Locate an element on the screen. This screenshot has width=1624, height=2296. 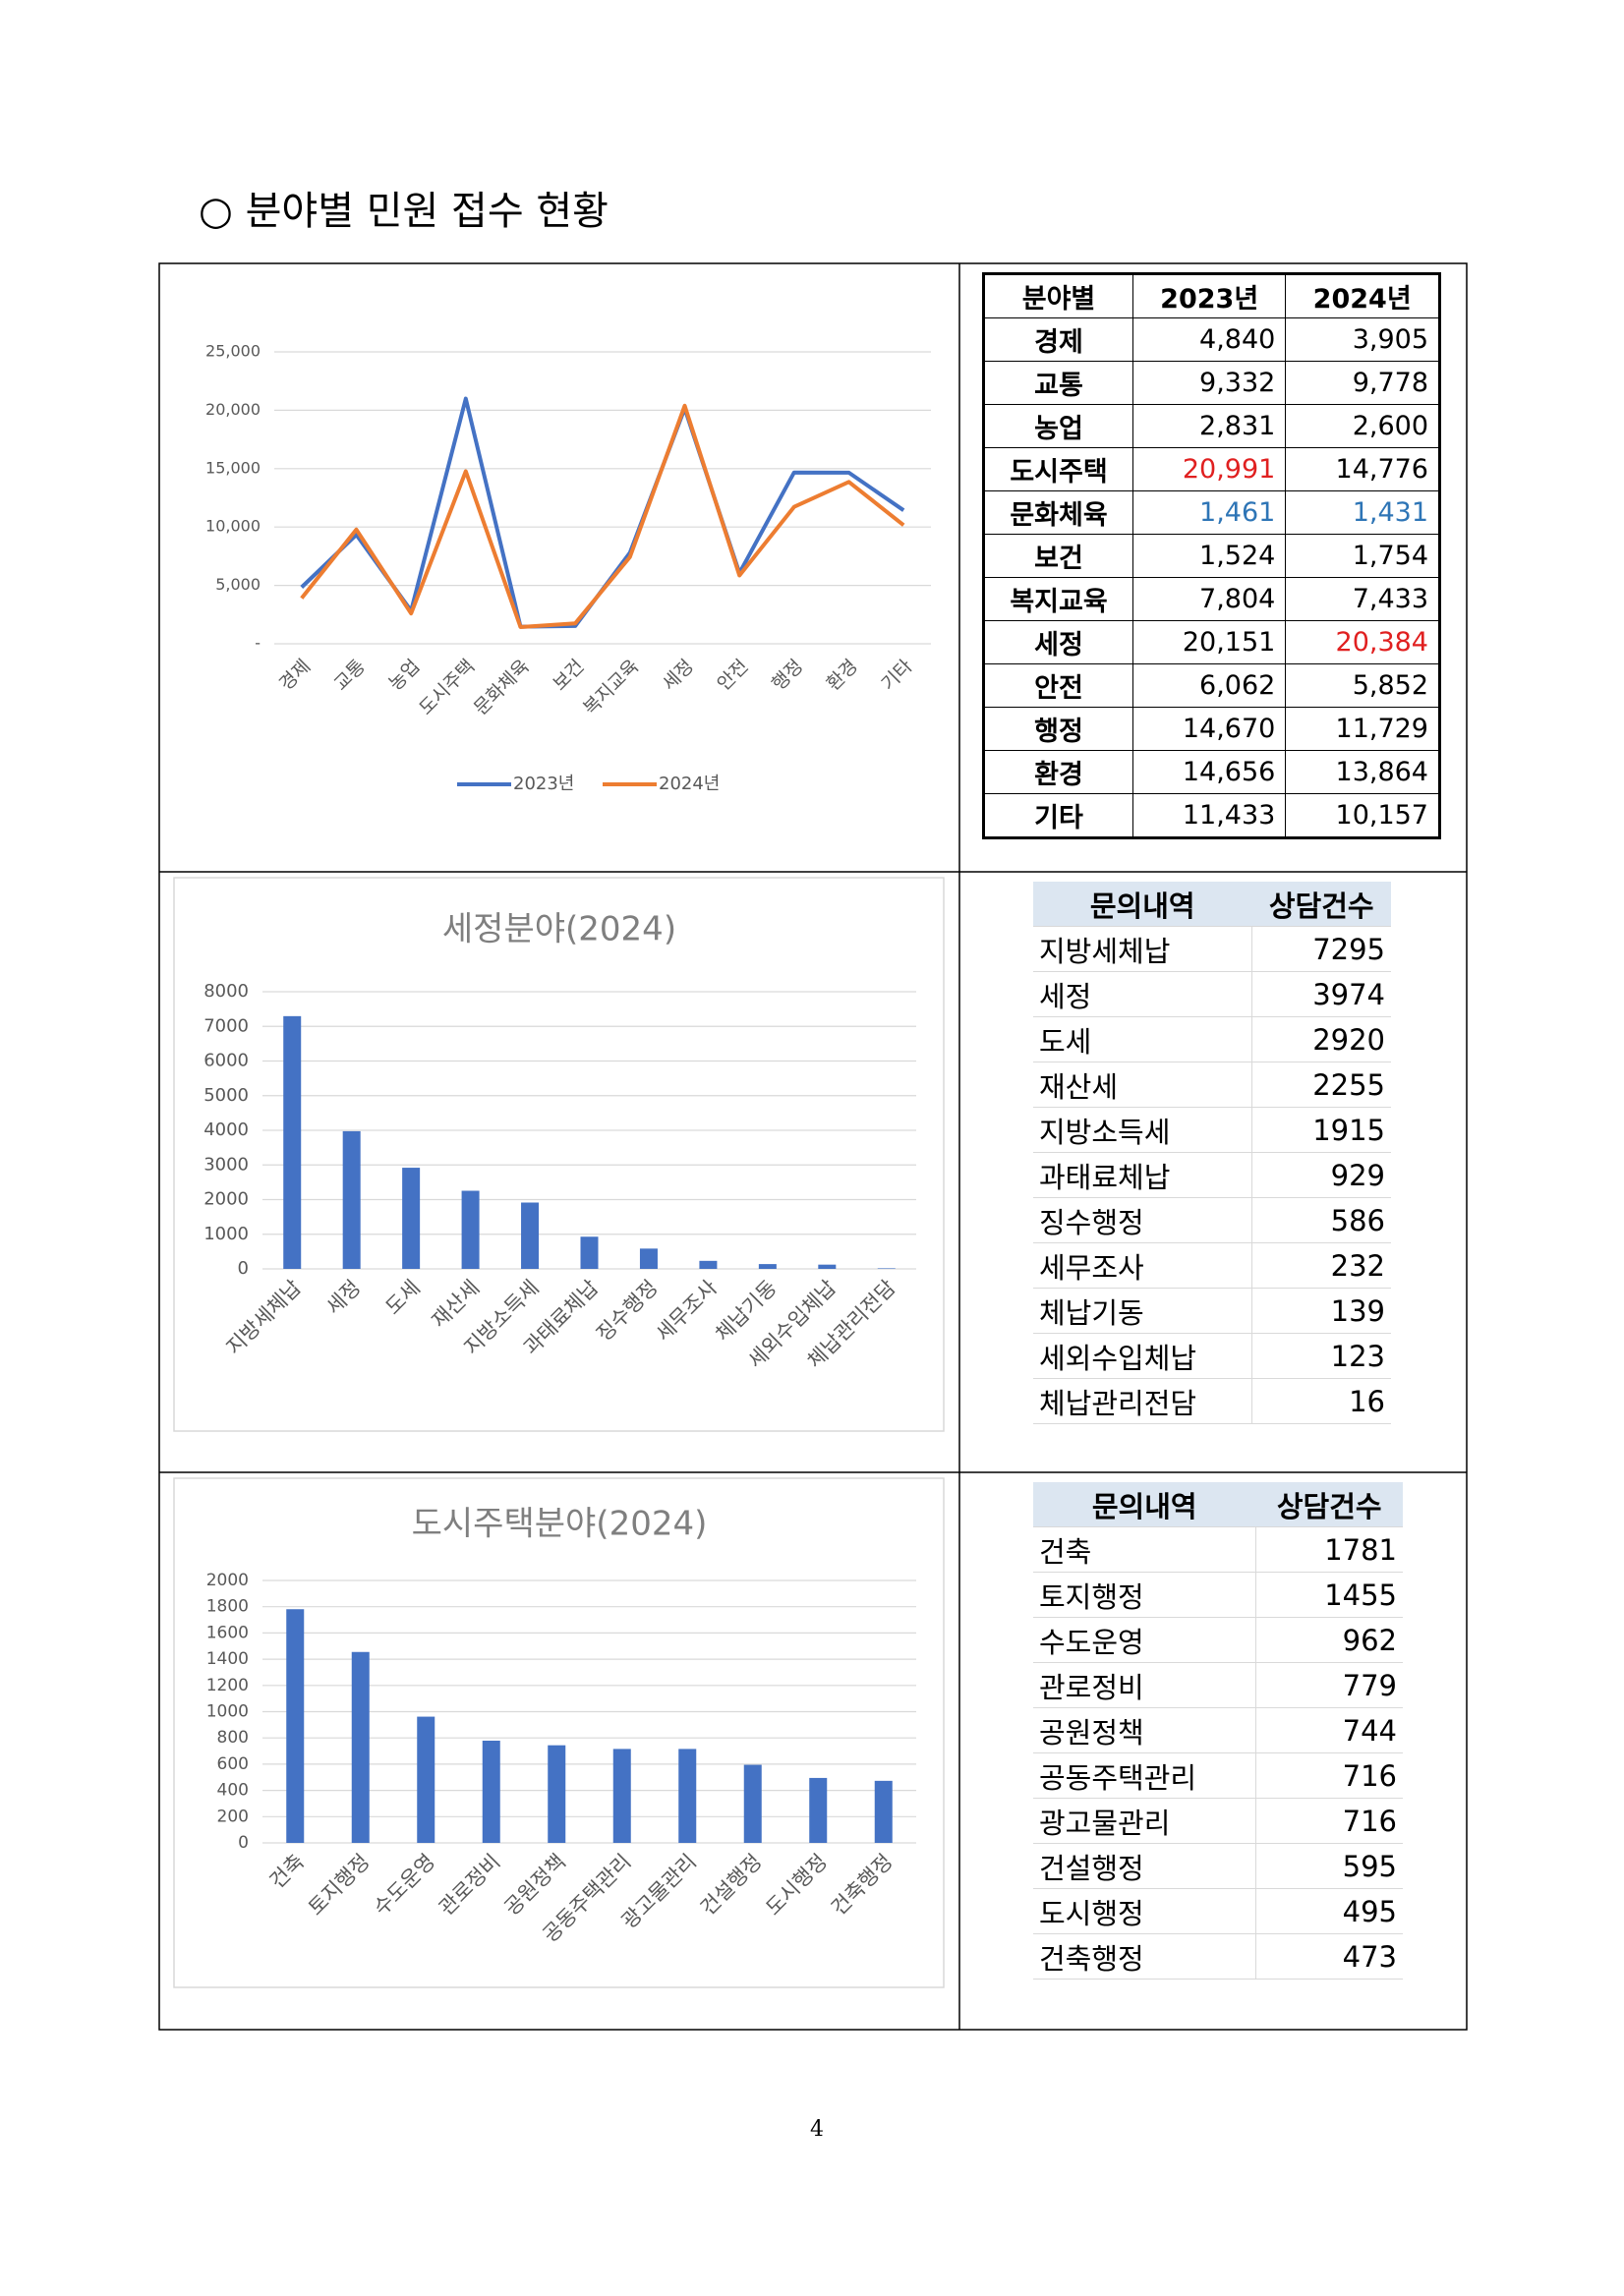
table-row: 수도운영 962 is located at coordinates (1218, 1640).